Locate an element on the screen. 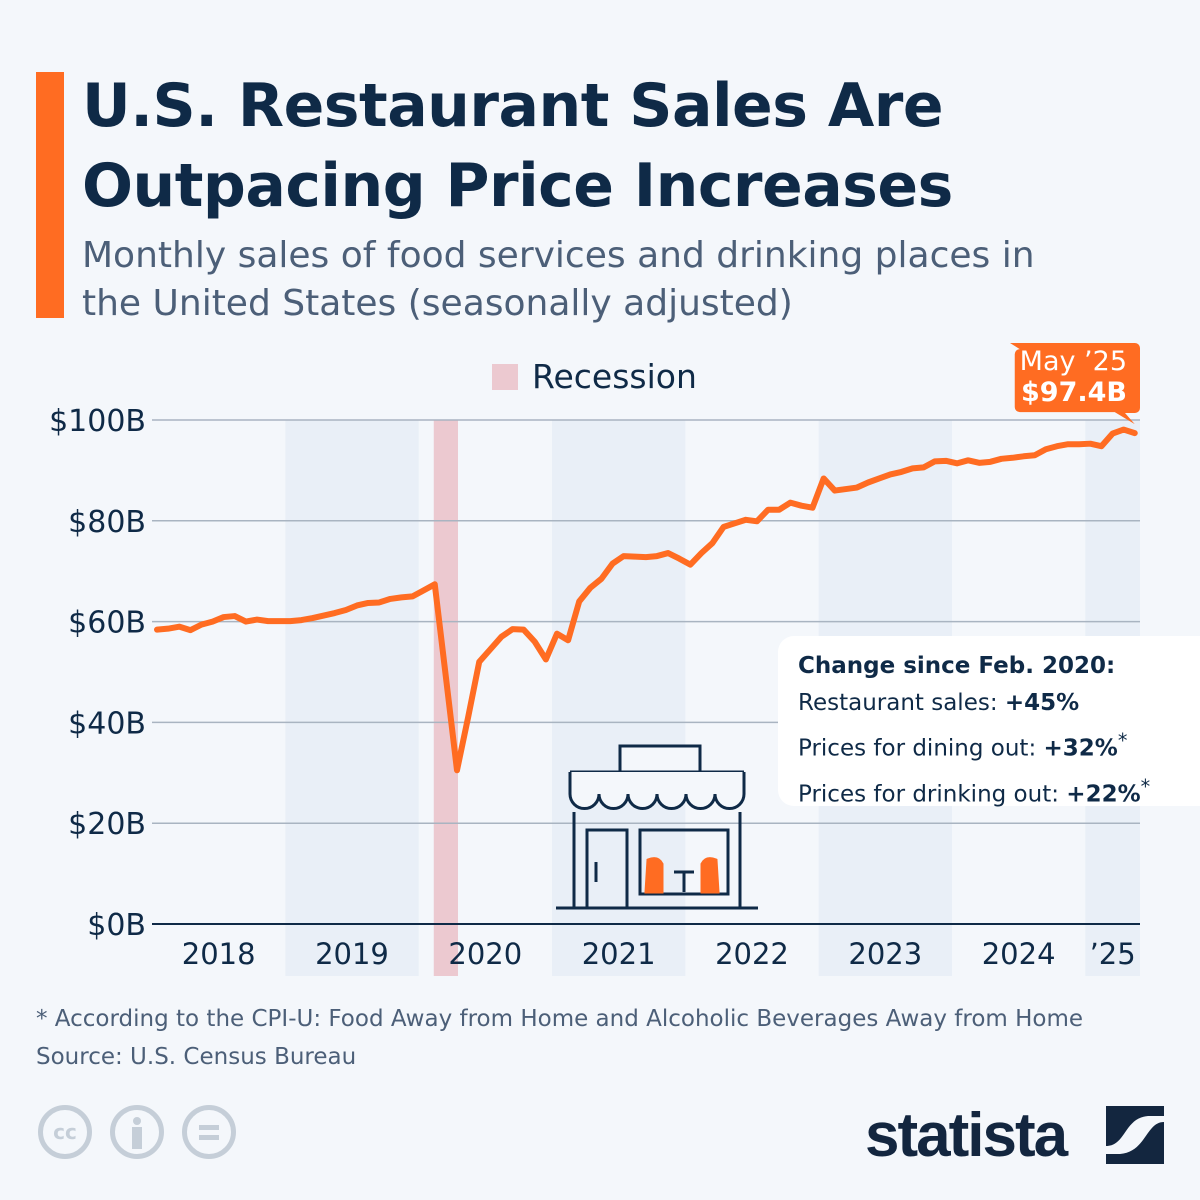 The height and width of the screenshot is (1200, 1200). callout-heading: Change since Feb. 2020: is located at coordinates (957, 666).